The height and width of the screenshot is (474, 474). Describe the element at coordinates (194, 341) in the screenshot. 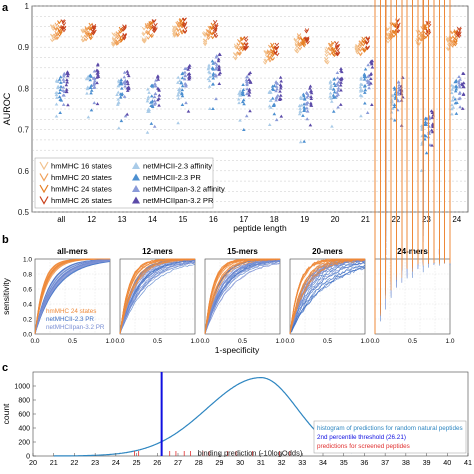

I see `x-tick-label: 1.0` at that location.